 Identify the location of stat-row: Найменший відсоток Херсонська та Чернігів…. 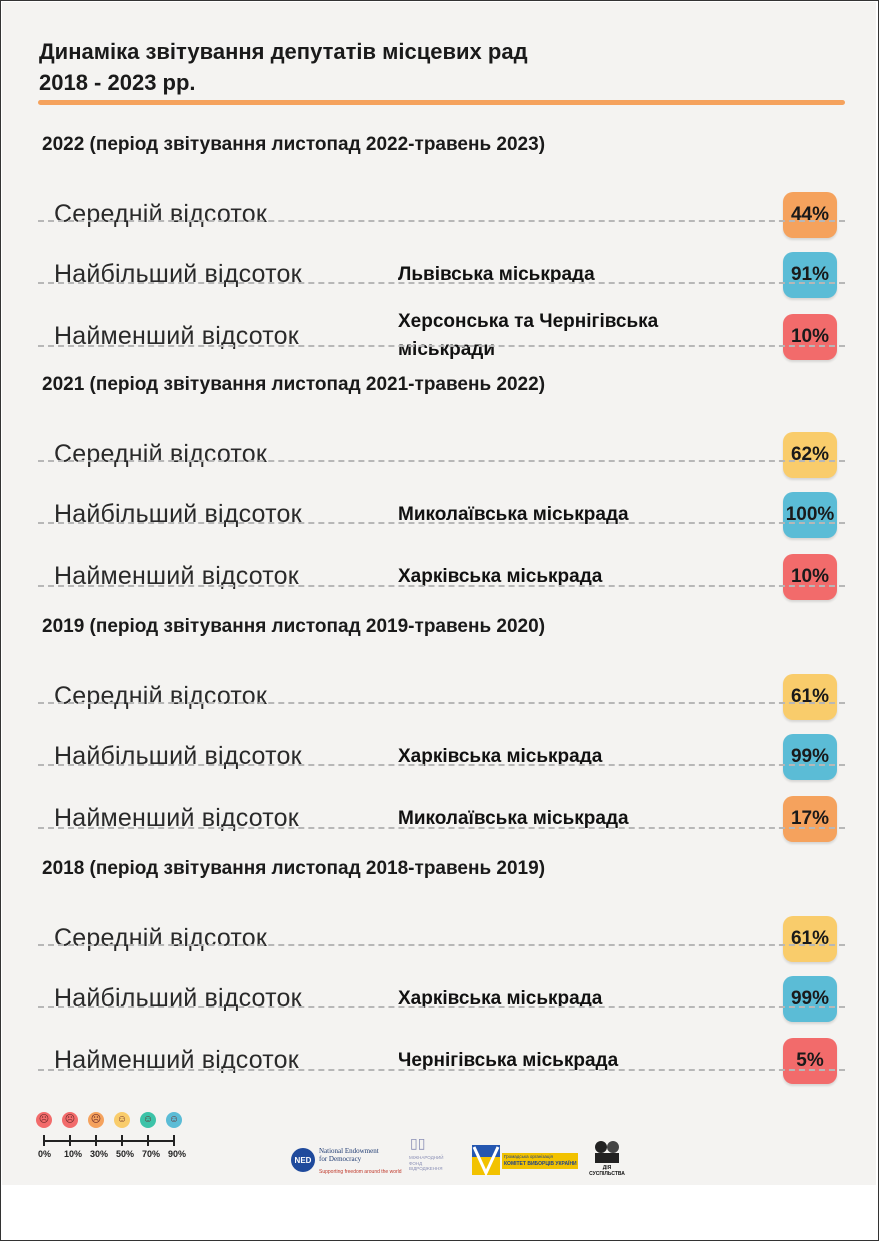
(441, 335).